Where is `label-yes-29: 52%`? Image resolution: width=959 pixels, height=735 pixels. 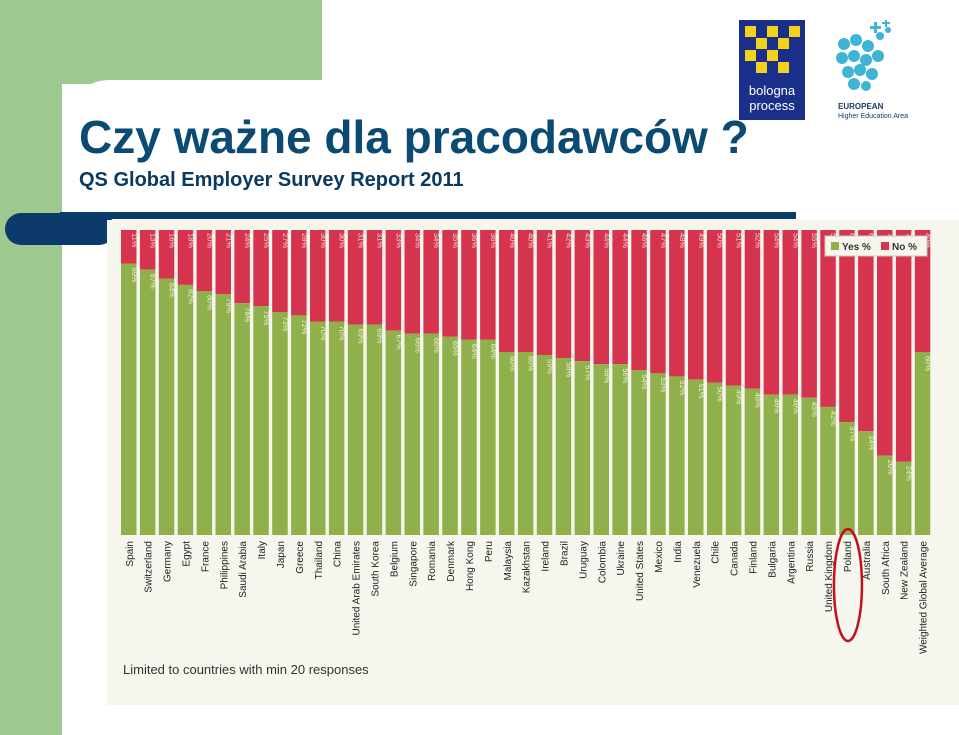
label-yes-29: 52% is located at coordinates (682, 387).